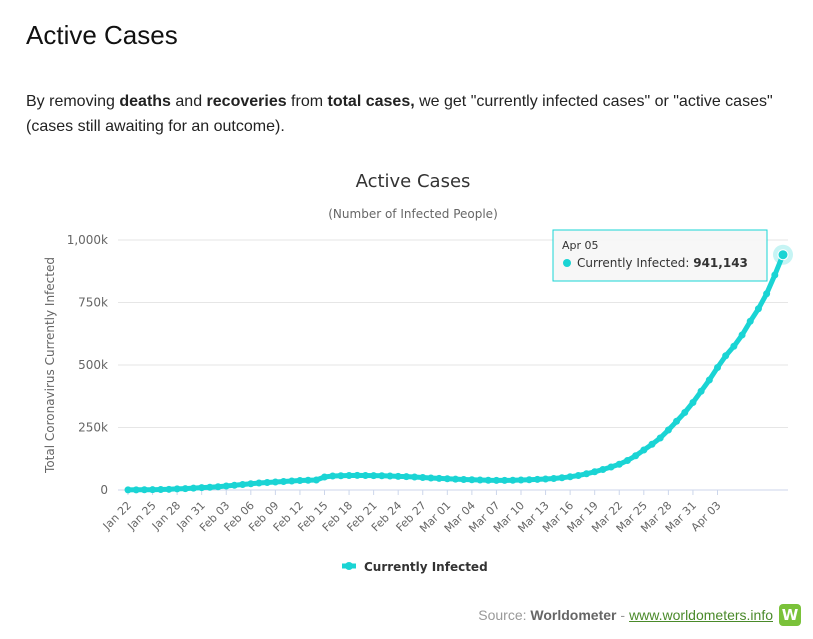 Image resolution: width=813 pixels, height=639 pixels. I want to click on data-point-highlight, so click(783, 255).